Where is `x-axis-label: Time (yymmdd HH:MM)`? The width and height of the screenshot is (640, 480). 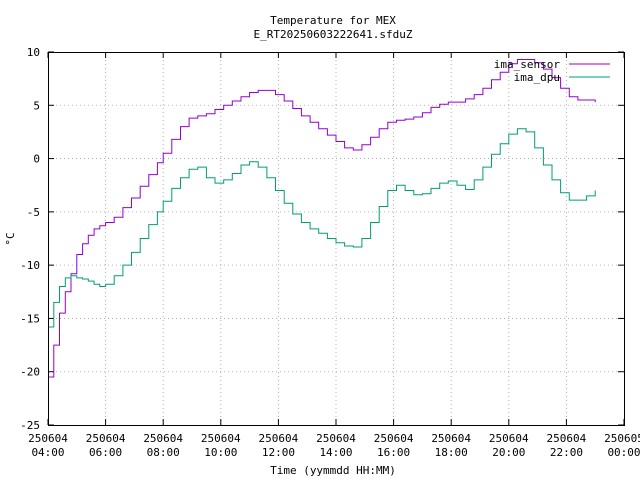
x-axis-label: Time (yymmdd HH:MM) is located at coordinates (333, 470).